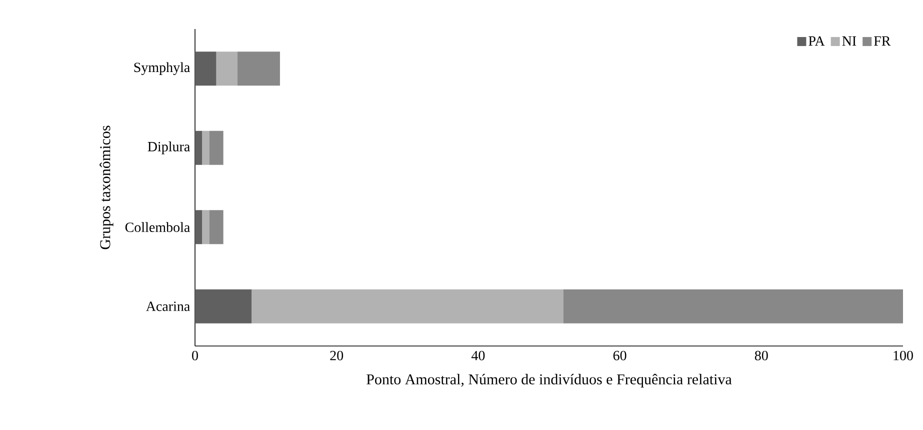 The width and height of the screenshot is (923, 430). Describe the element at coordinates (168, 307) in the screenshot. I see `y-tick-label: Acarina` at that location.